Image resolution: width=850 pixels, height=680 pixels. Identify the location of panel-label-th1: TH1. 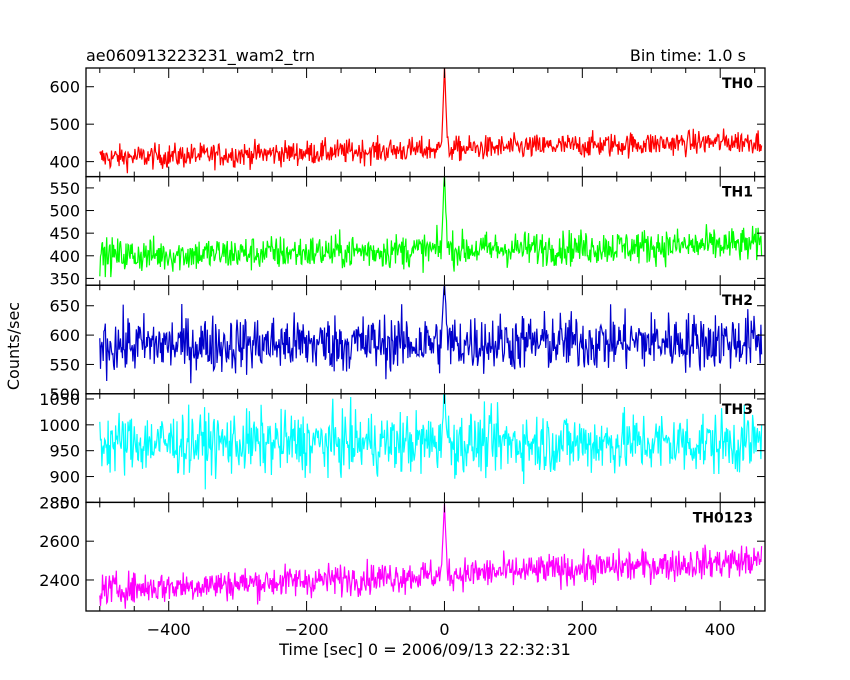
(737, 193).